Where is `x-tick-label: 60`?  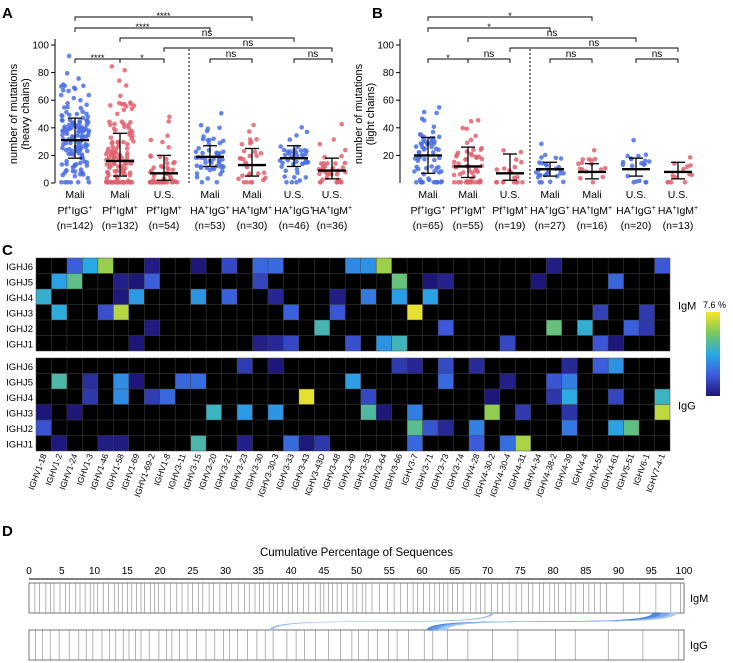
x-tick-label: 60 is located at coordinates (422, 571).